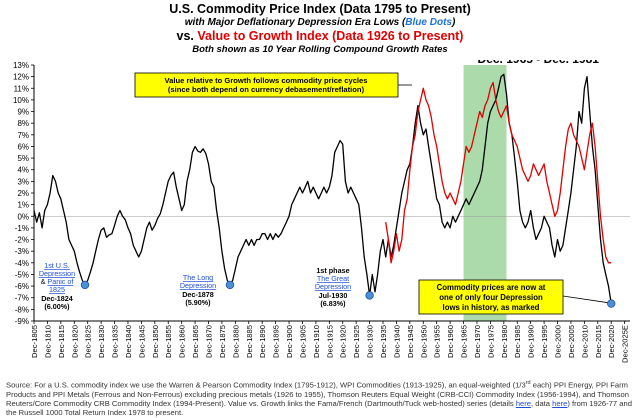  I want to click on y-tick-label: 5%, so click(23, 158).